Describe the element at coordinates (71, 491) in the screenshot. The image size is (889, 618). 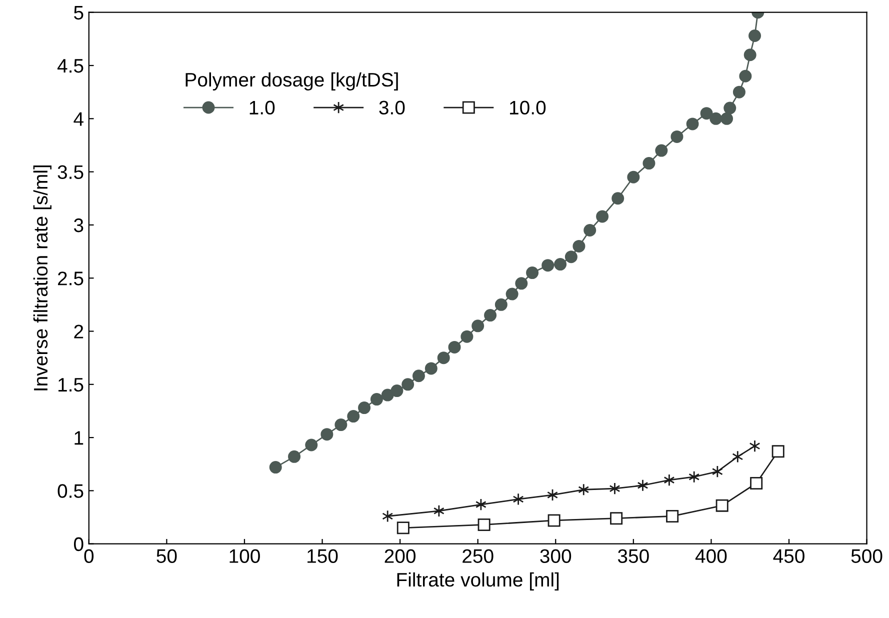
I see `y-tick-label: 0.5` at that location.